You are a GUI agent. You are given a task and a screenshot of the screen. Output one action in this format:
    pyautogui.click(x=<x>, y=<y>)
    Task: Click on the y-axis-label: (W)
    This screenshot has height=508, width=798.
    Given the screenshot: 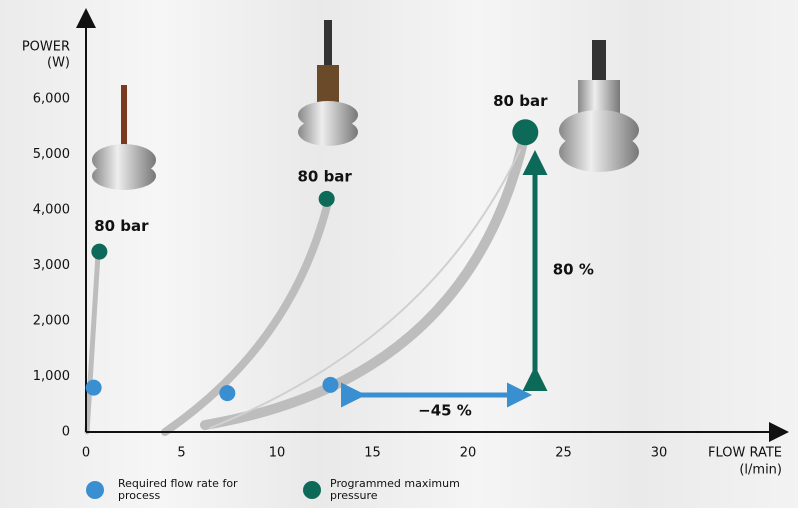 What is the action you would take?
    pyautogui.click(x=58, y=63)
    